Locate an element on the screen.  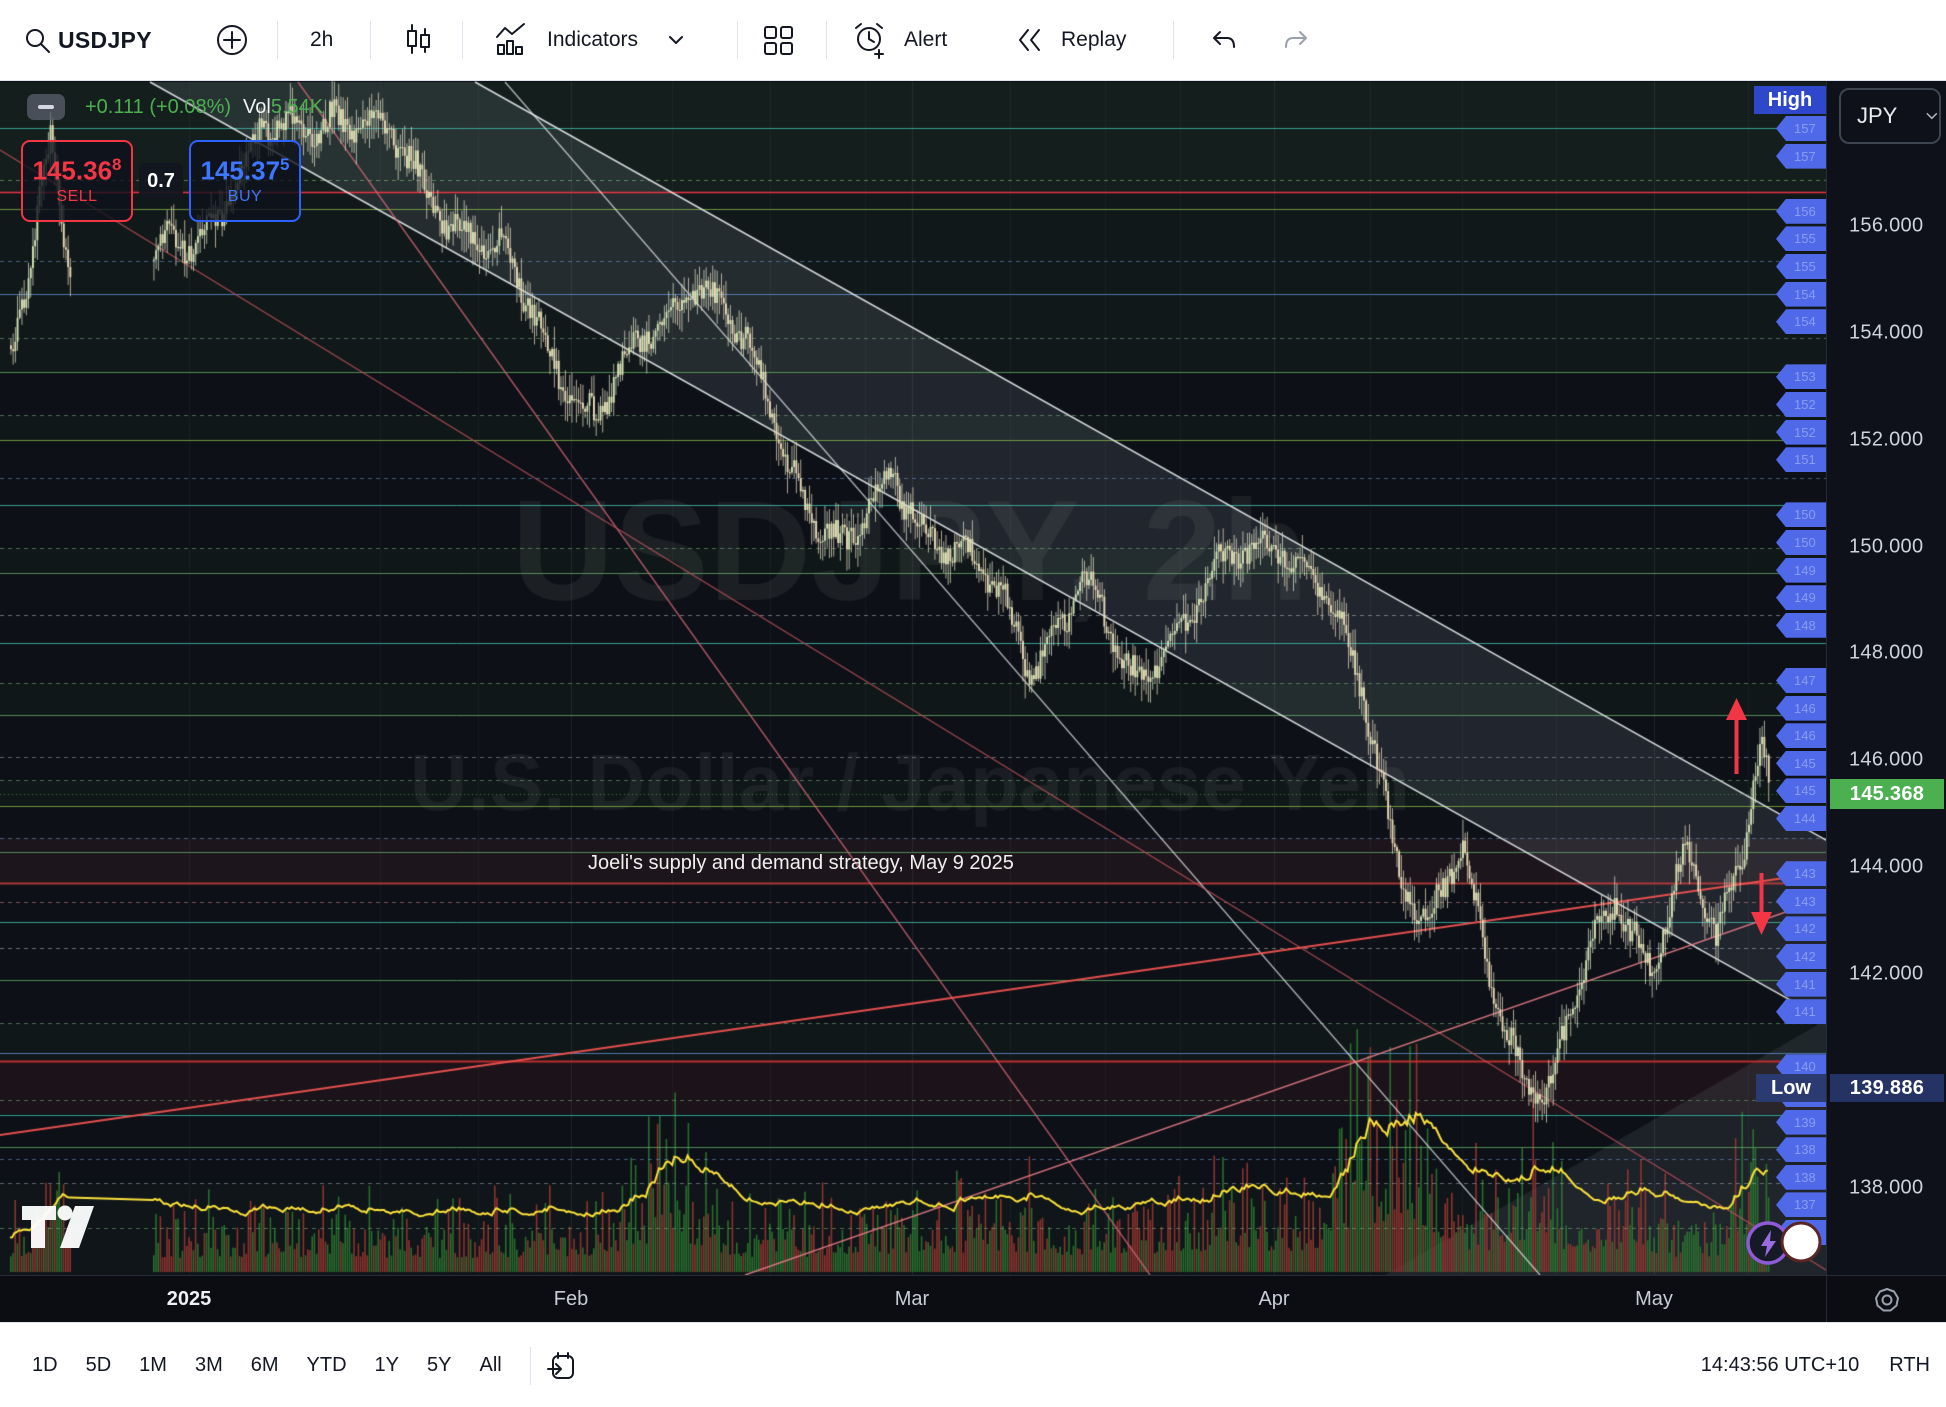
chart-type-button is located at coordinates (418, 40).